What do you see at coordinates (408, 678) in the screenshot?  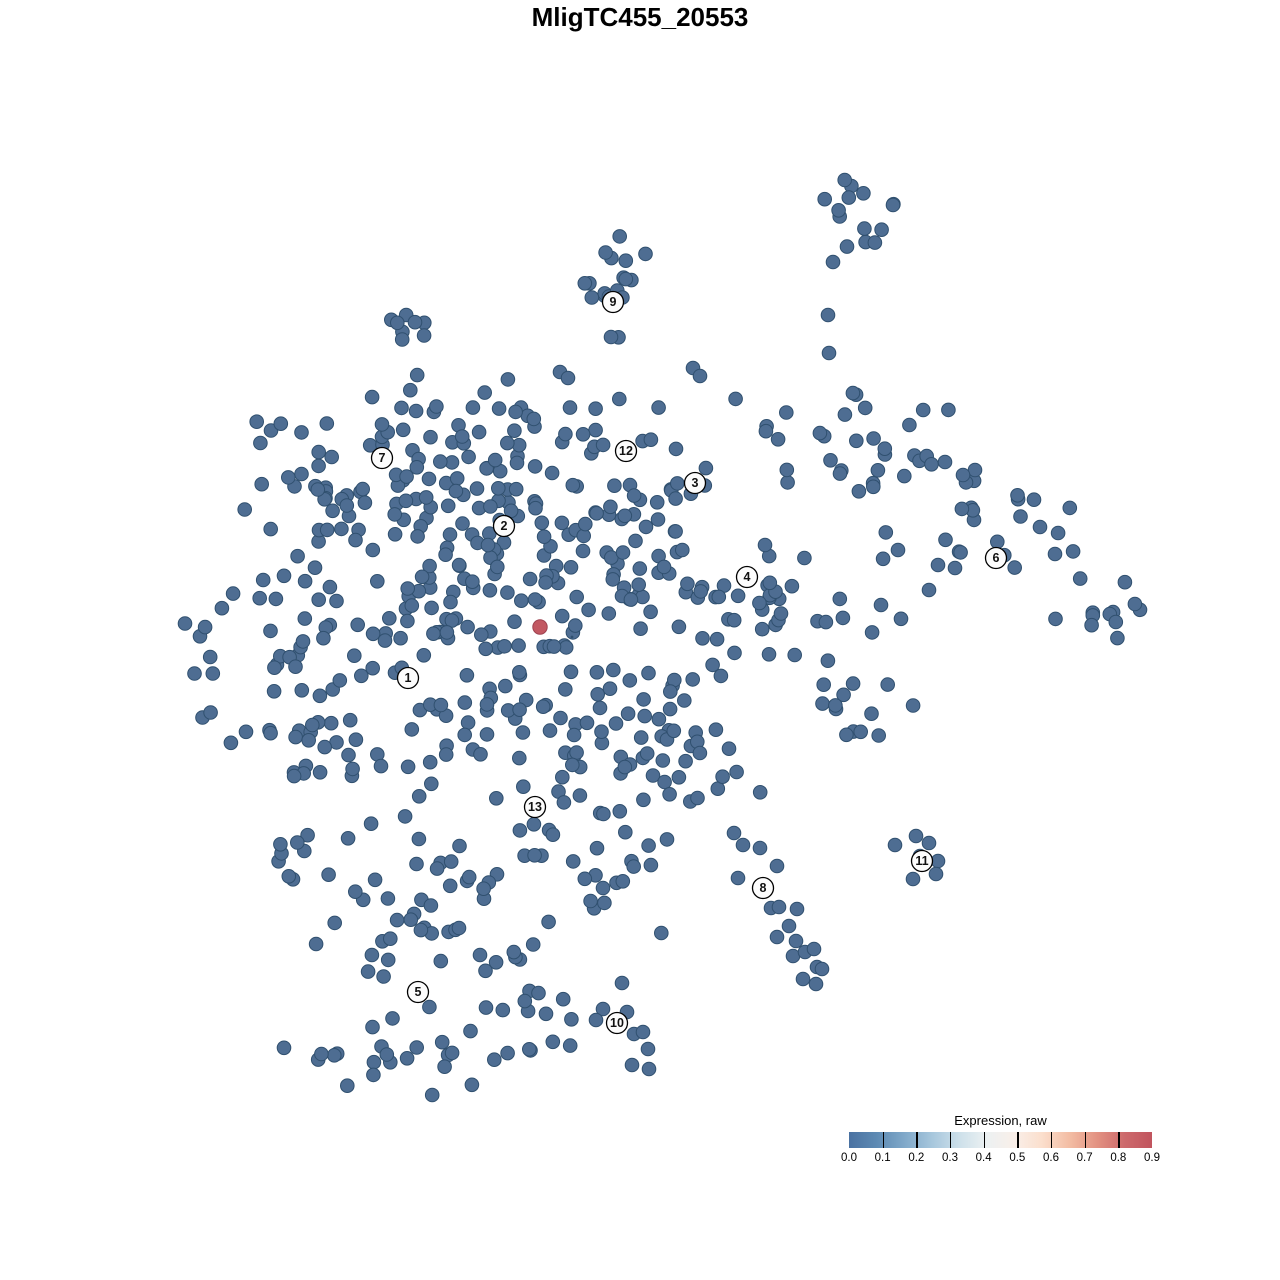 I see `cluster-label-text: 1` at bounding box center [408, 678].